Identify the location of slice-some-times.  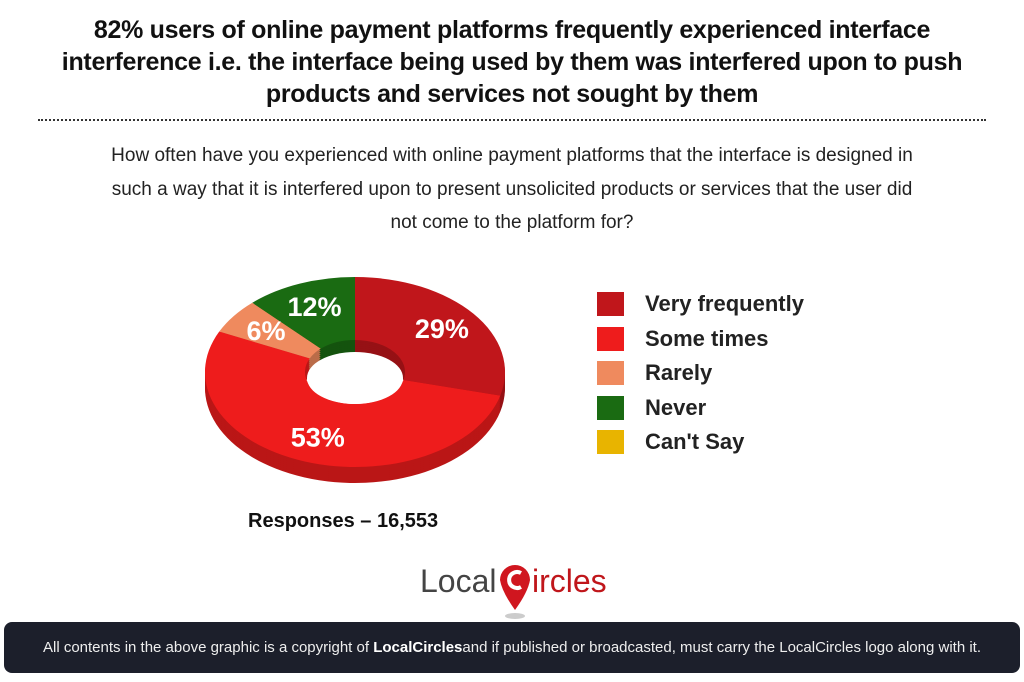
(353, 399).